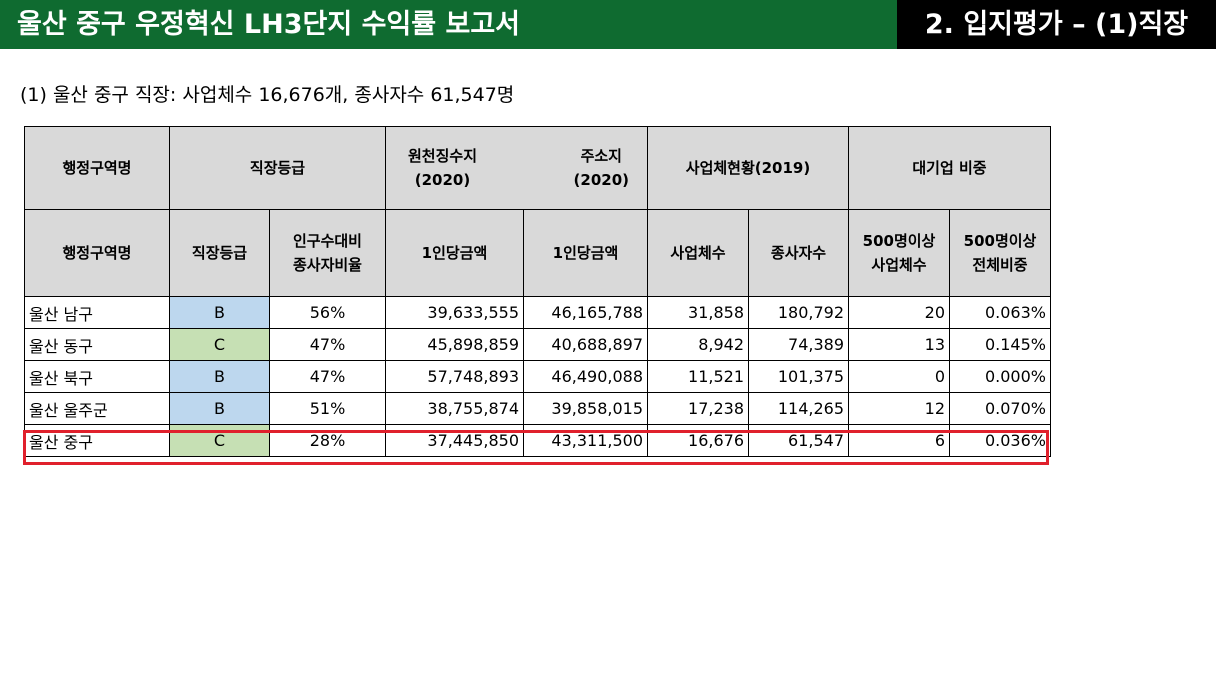 Image resolution: width=1216 pixels, height=684 pixels. Describe the element at coordinates (798, 440) in the screenshot. I see `employees-cell: 61,547` at that location.